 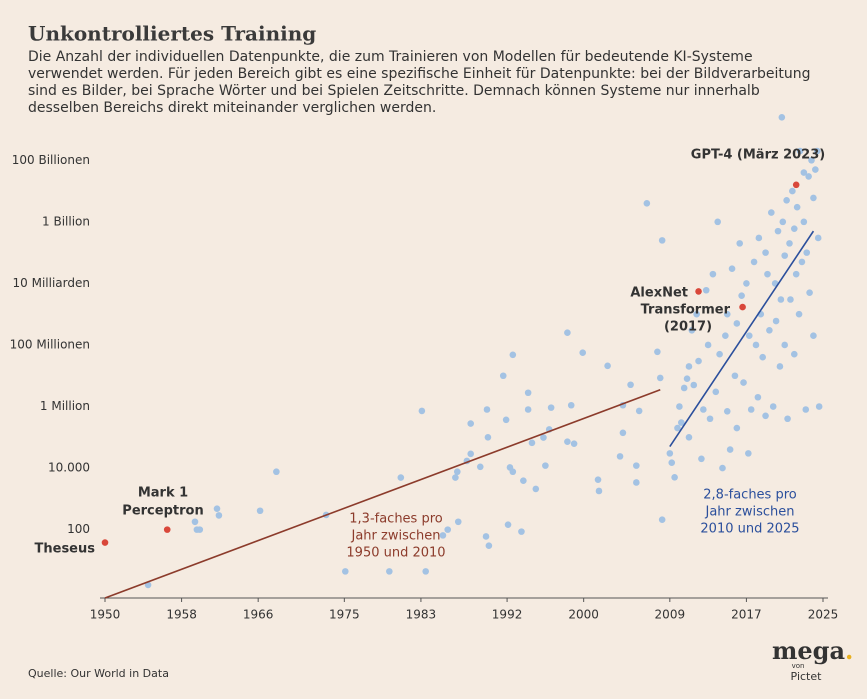 What do you see at coordinates (670, 615) in the screenshot?
I see `x-tick-label: 2009` at bounding box center [670, 615].